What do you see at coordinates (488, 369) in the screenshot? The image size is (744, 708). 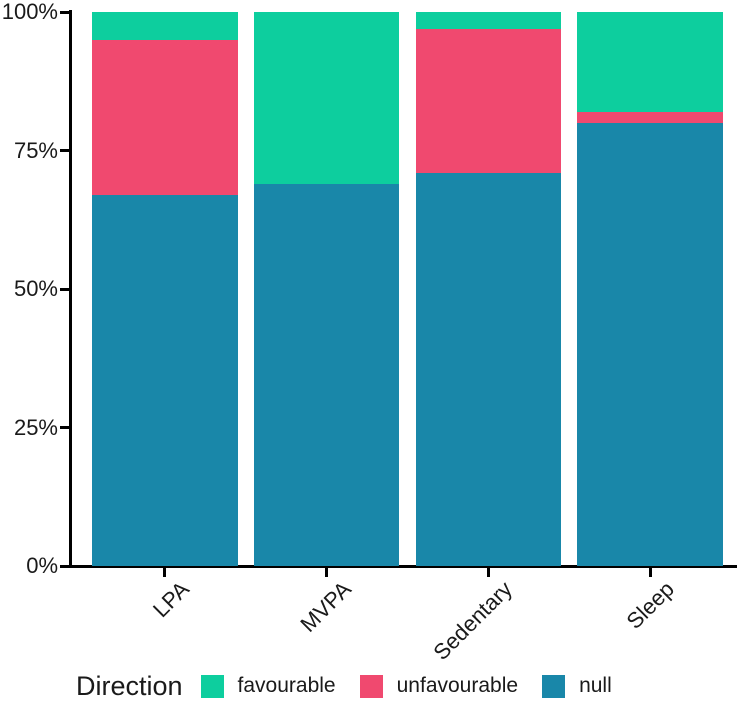 I see `segment-null-sedentary` at bounding box center [488, 369].